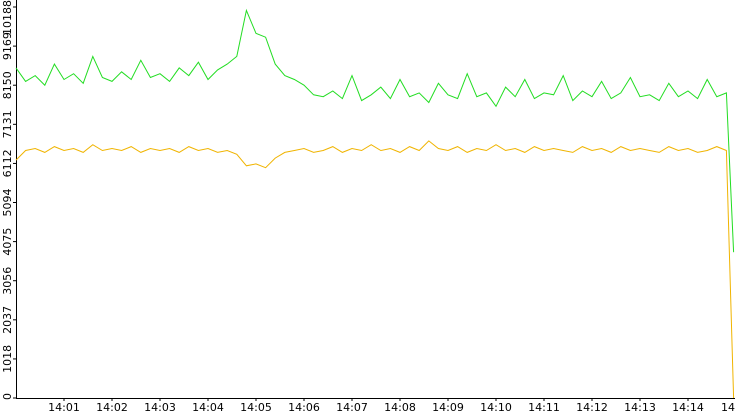 This screenshot has width=735, height=415. What do you see at coordinates (688, 407) in the screenshot?
I see `x-tick-label: 14:14` at bounding box center [688, 407].